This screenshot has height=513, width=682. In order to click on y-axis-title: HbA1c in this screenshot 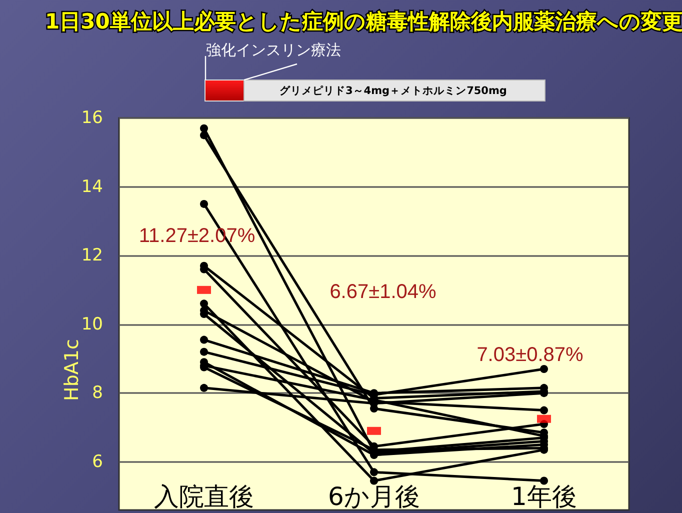, I will do `click(72, 370)`.